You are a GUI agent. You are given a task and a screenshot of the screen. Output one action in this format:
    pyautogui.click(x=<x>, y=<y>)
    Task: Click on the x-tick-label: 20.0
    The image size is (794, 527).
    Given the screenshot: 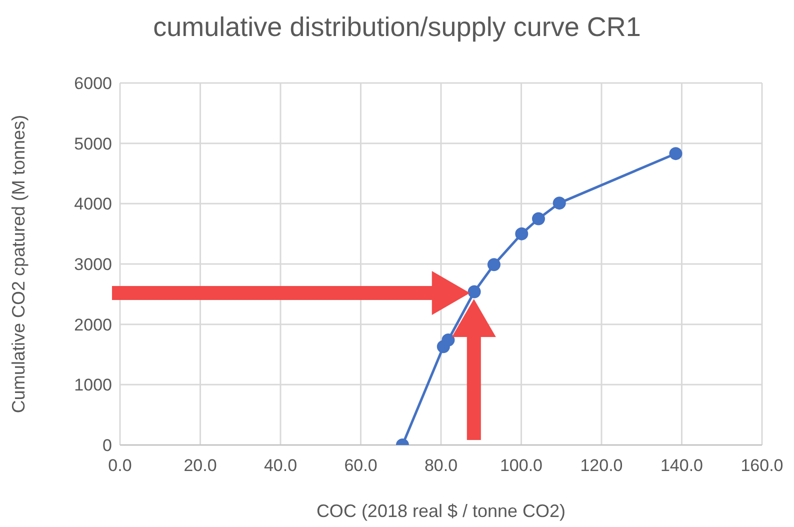 What is the action you would take?
    pyautogui.click(x=200, y=466)
    